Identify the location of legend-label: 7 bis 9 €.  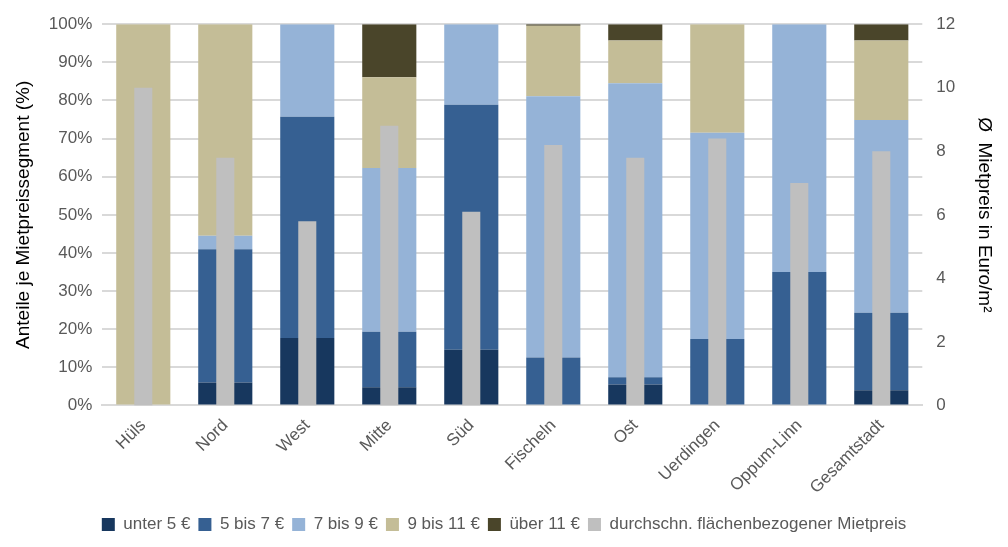
(346, 524).